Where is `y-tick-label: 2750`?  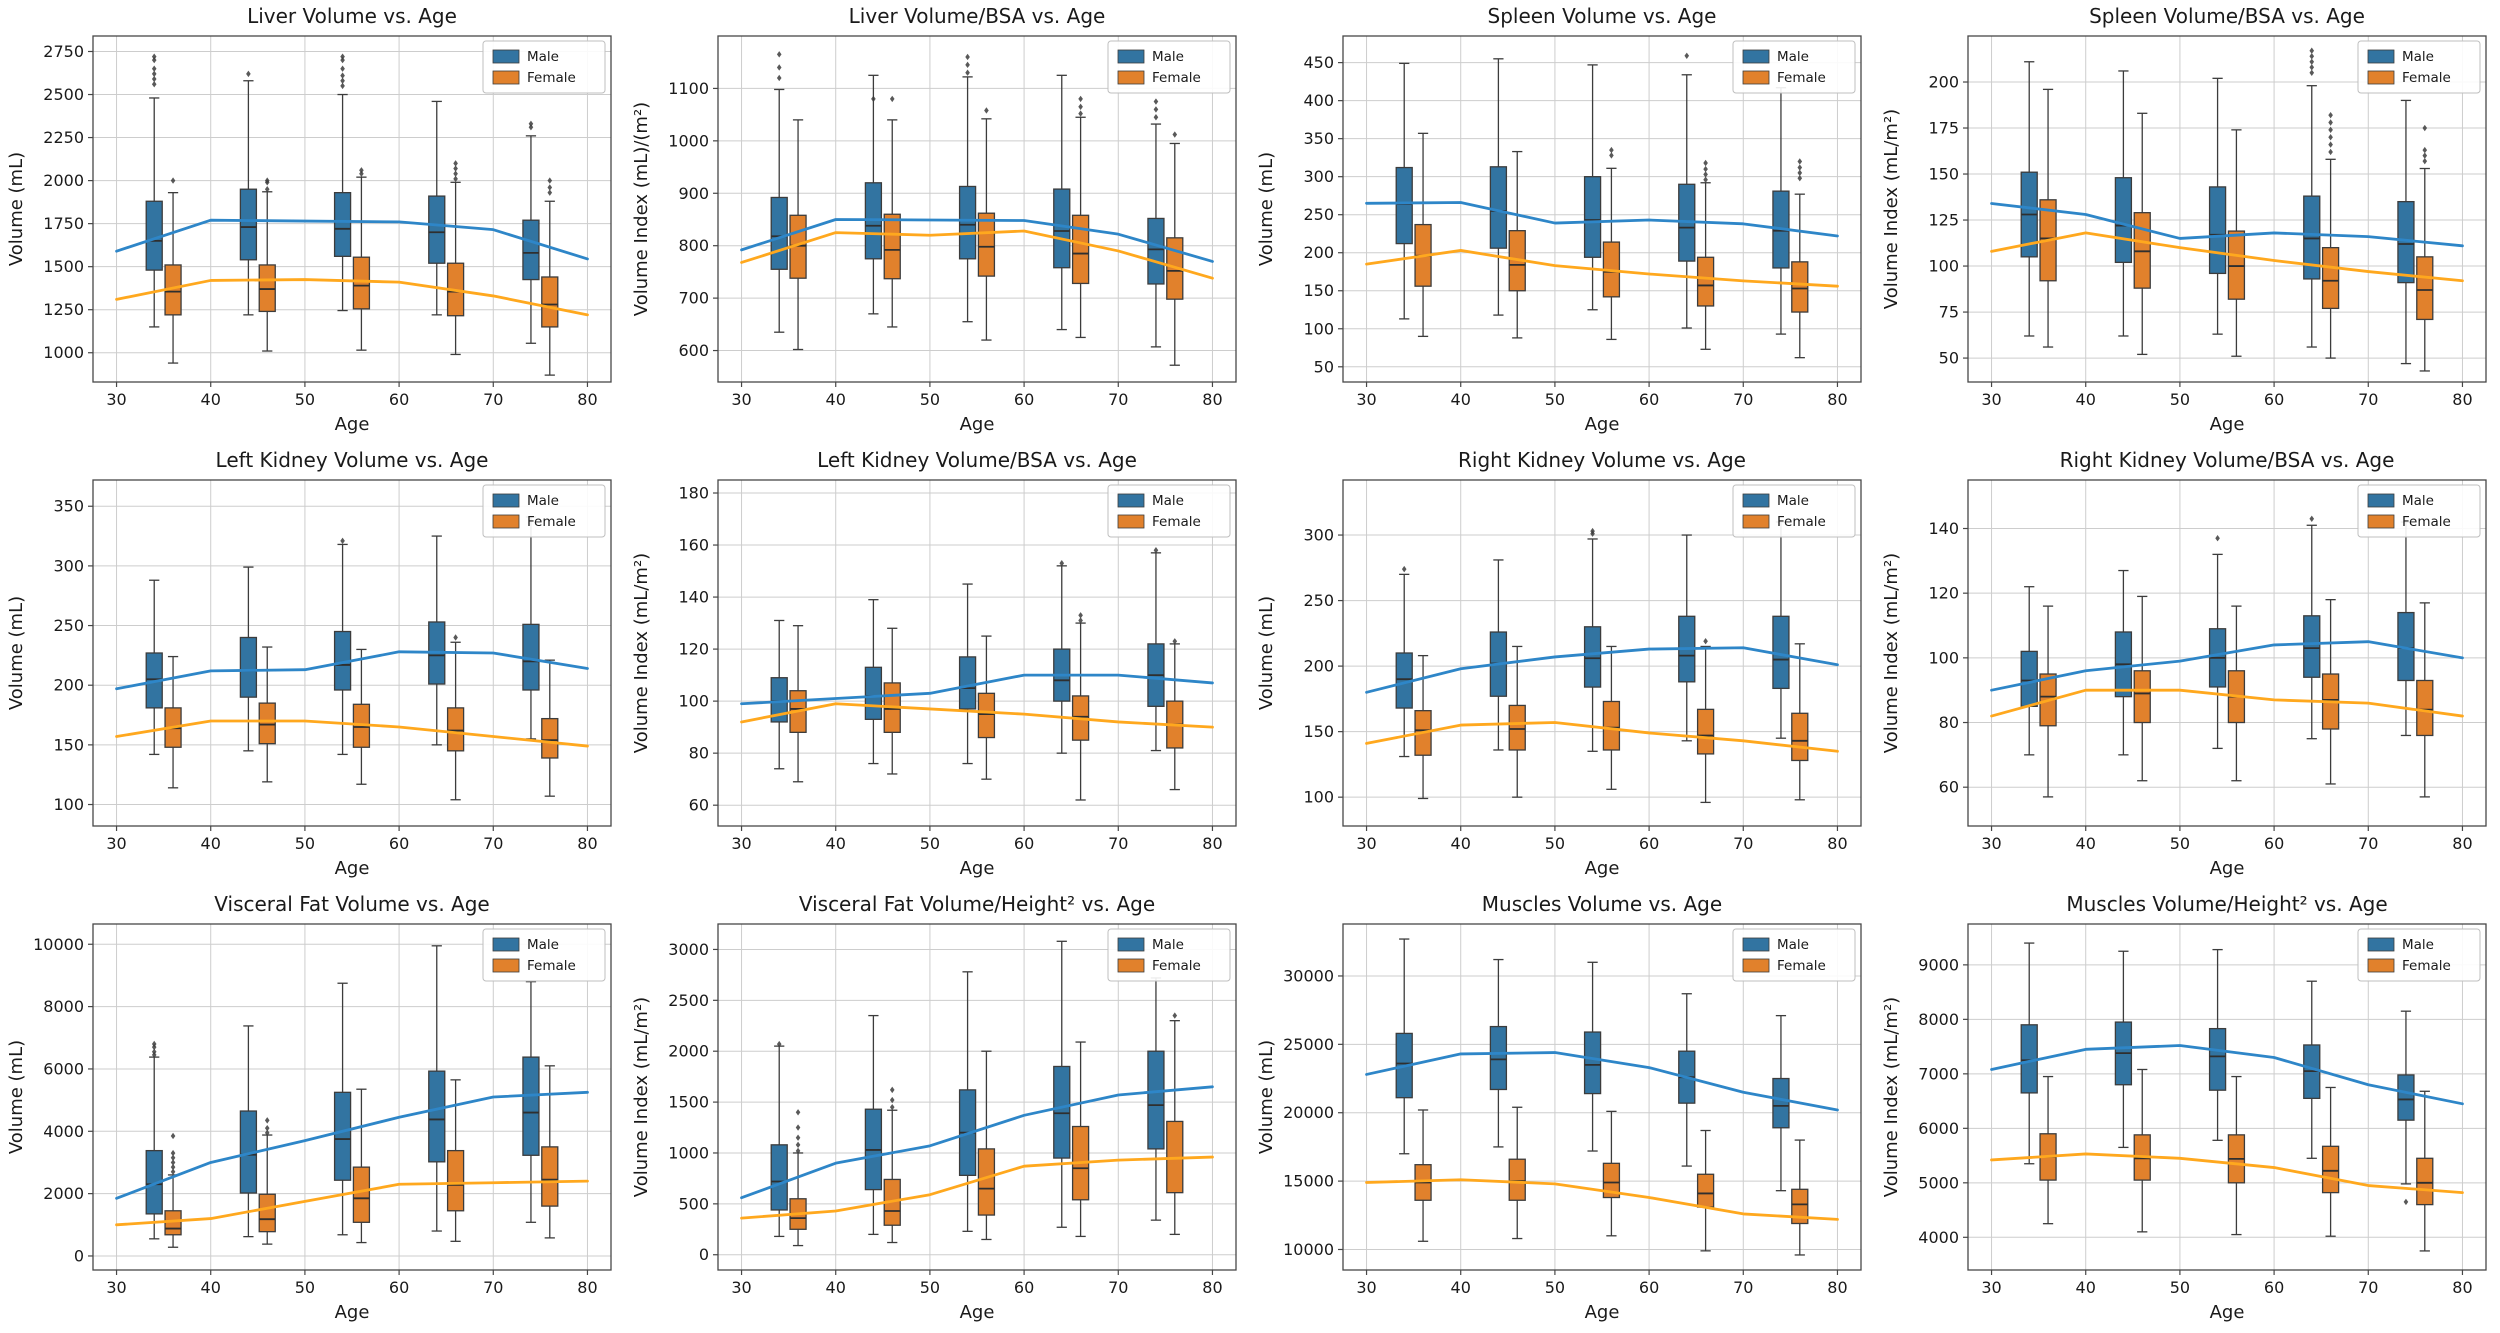 y-tick-label: 2750 is located at coordinates (63, 51).